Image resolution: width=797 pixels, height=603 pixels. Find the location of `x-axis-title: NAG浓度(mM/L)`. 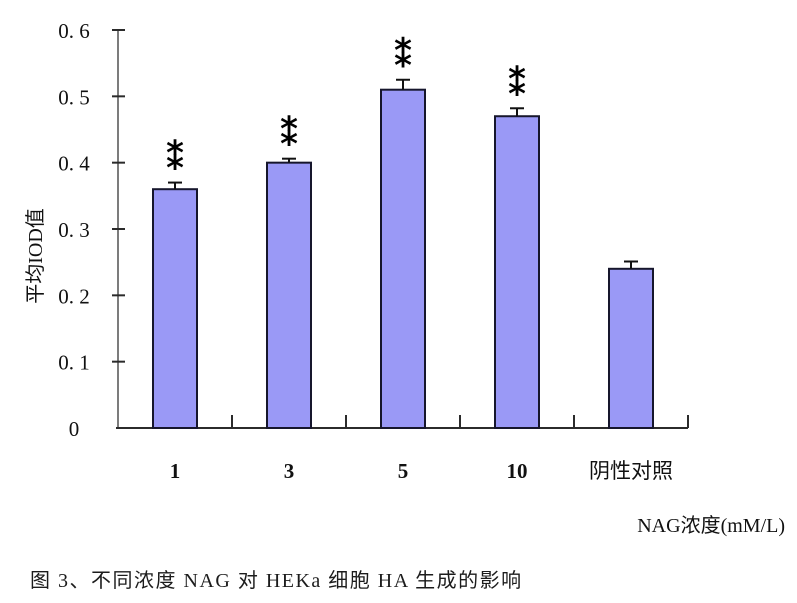

x-axis-title: NAG浓度(mM/L) is located at coordinates (711, 525).